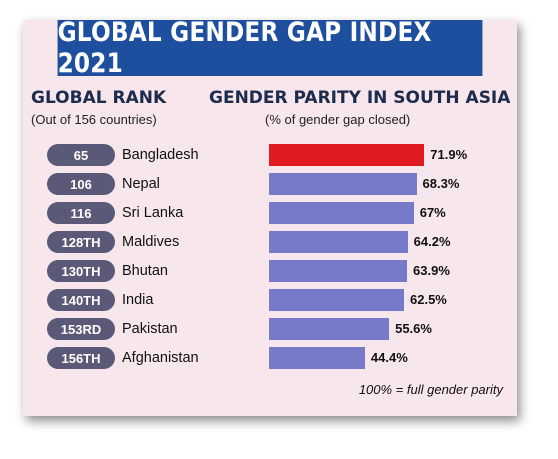 The height and width of the screenshot is (459, 558). What do you see at coordinates (244, 48) in the screenshot?
I see `page-title: GLOBAL GENDER GAP INDEX 2021` at bounding box center [244, 48].